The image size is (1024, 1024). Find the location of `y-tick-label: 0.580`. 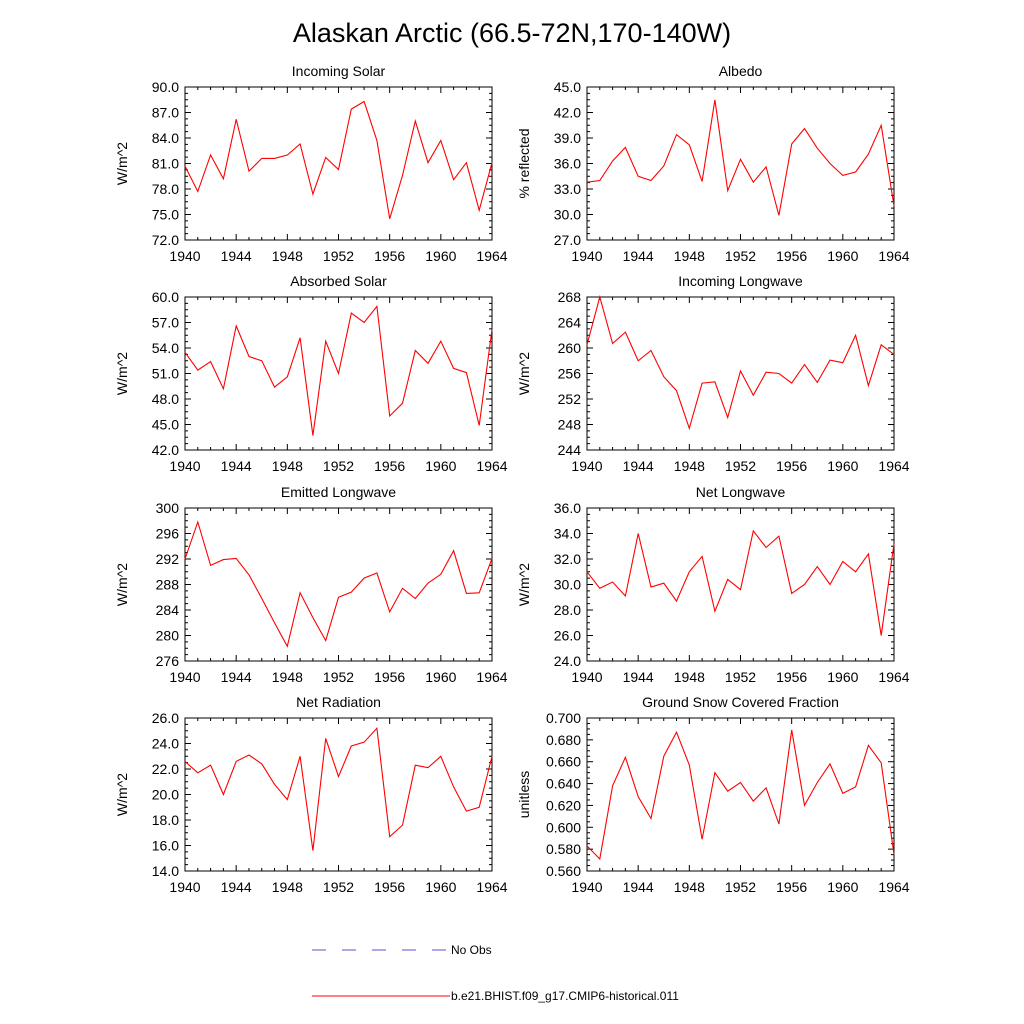

y-tick-label: 0.580 is located at coordinates (563, 849).